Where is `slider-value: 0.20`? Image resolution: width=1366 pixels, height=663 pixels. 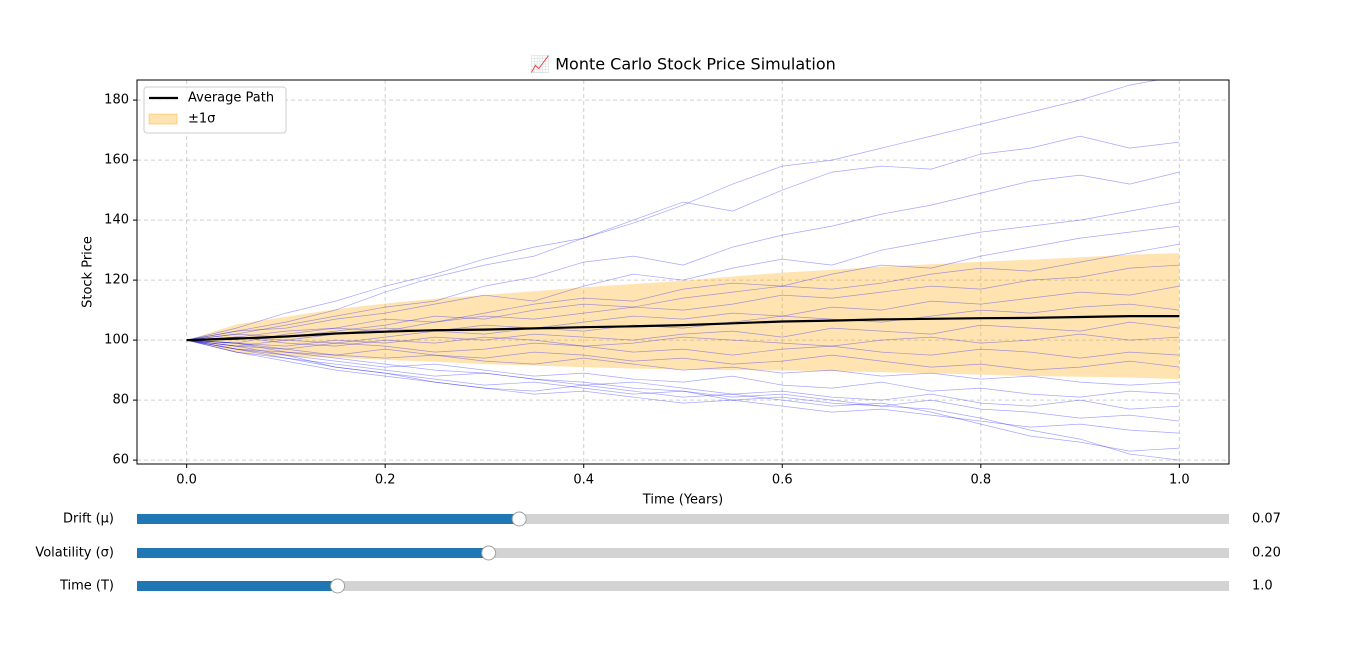
slider-value: 0.20 is located at coordinates (1266, 553).